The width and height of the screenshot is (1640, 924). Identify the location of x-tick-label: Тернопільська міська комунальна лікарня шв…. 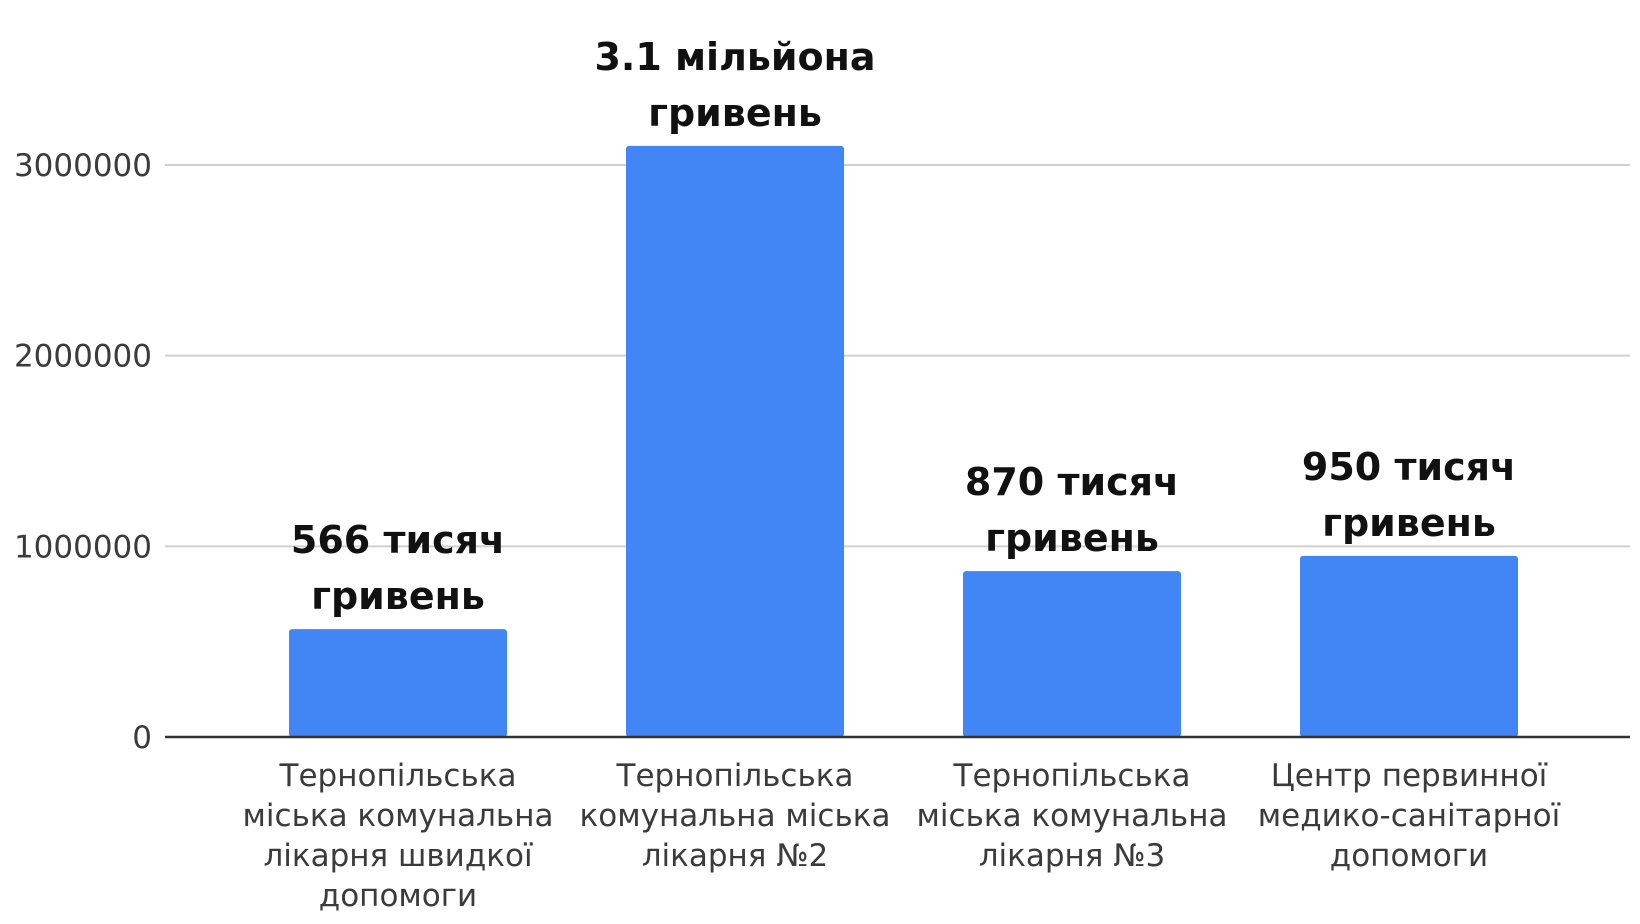
(398, 836).